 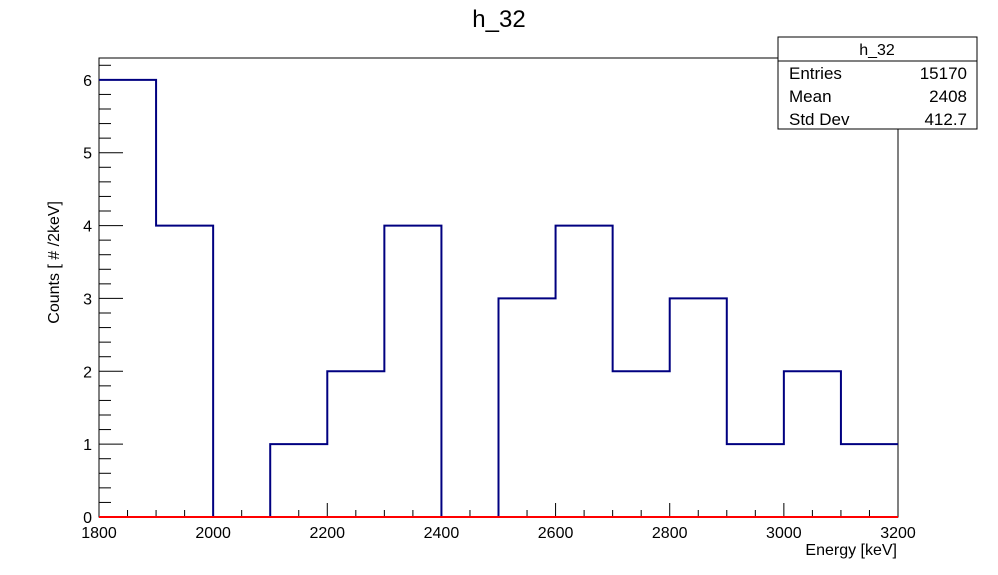 What do you see at coordinates (815, 73) in the screenshot?
I see `stats-entries-label: Entries` at bounding box center [815, 73].